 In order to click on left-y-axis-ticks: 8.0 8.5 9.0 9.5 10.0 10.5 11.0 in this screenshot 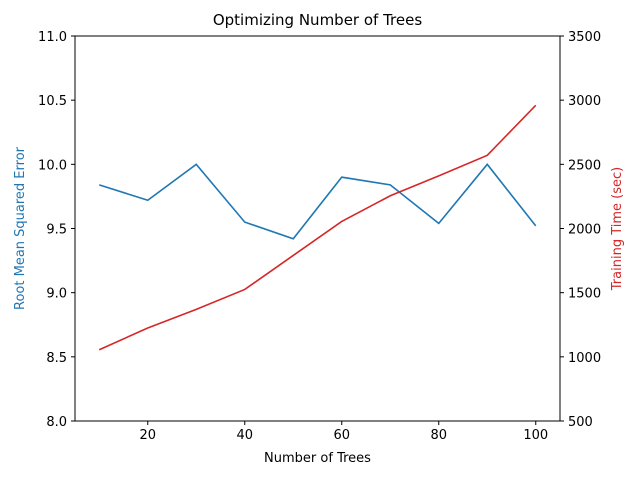, I will do `click(56, 230)`.